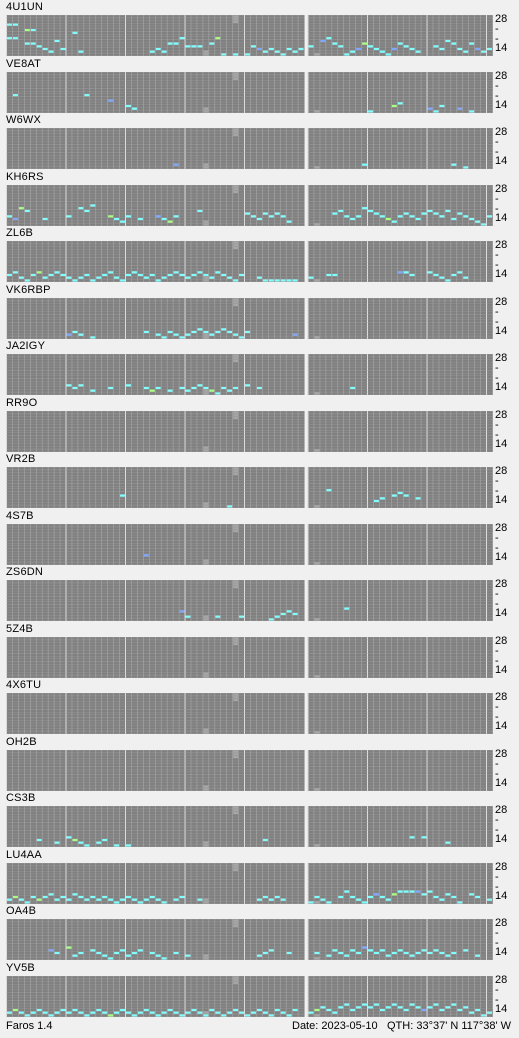 The width and height of the screenshot is (519, 1038). What do you see at coordinates (259, 141) in the screenshot?
I see `station-panel: W6WX 28- -14` at bounding box center [259, 141].